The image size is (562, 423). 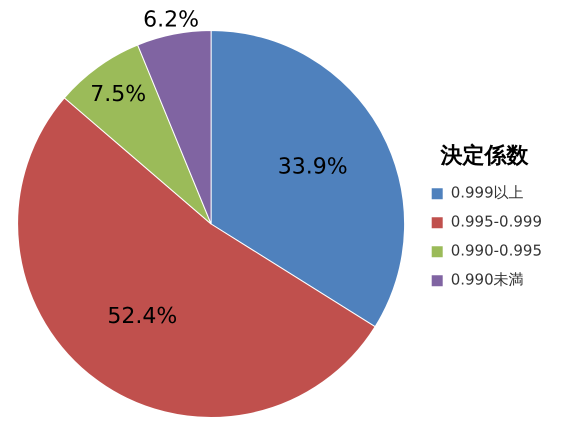 What do you see at coordinates (496, 221) in the screenshot?
I see `legend-label: 0.995-0.999` at bounding box center [496, 221].